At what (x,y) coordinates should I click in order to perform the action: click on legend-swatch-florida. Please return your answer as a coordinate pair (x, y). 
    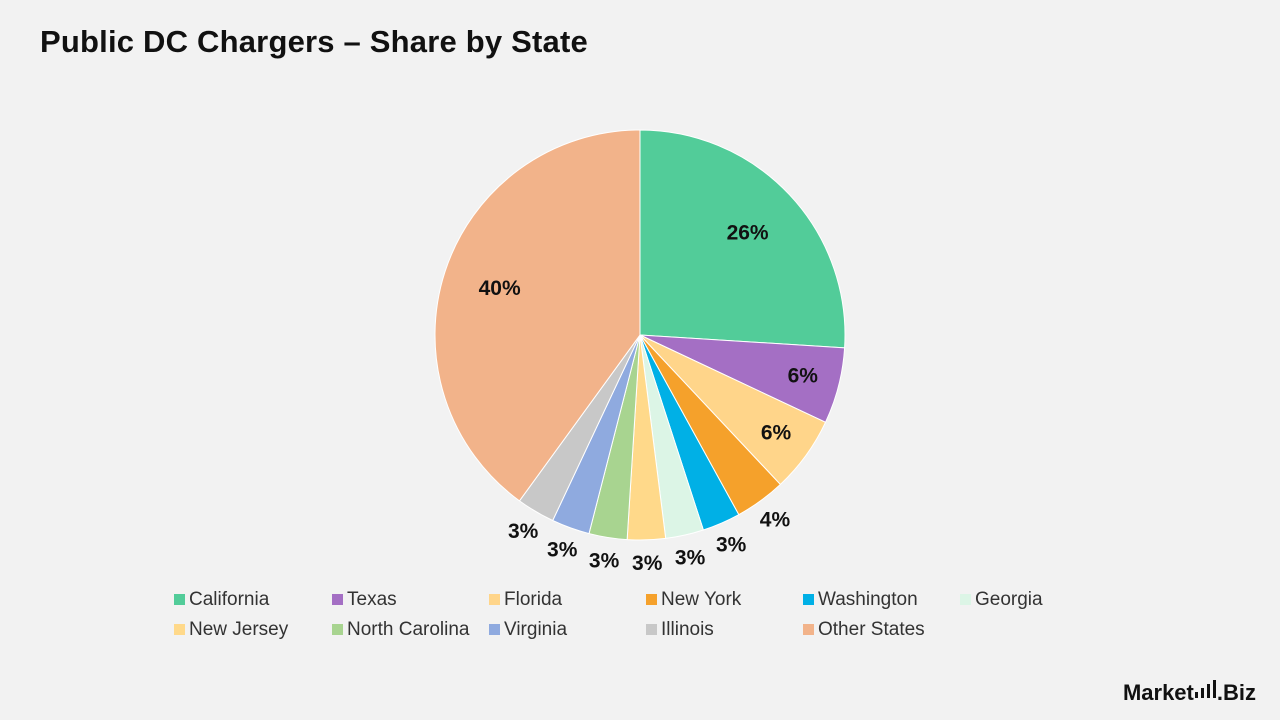
    Looking at the image, I should click on (494, 599).